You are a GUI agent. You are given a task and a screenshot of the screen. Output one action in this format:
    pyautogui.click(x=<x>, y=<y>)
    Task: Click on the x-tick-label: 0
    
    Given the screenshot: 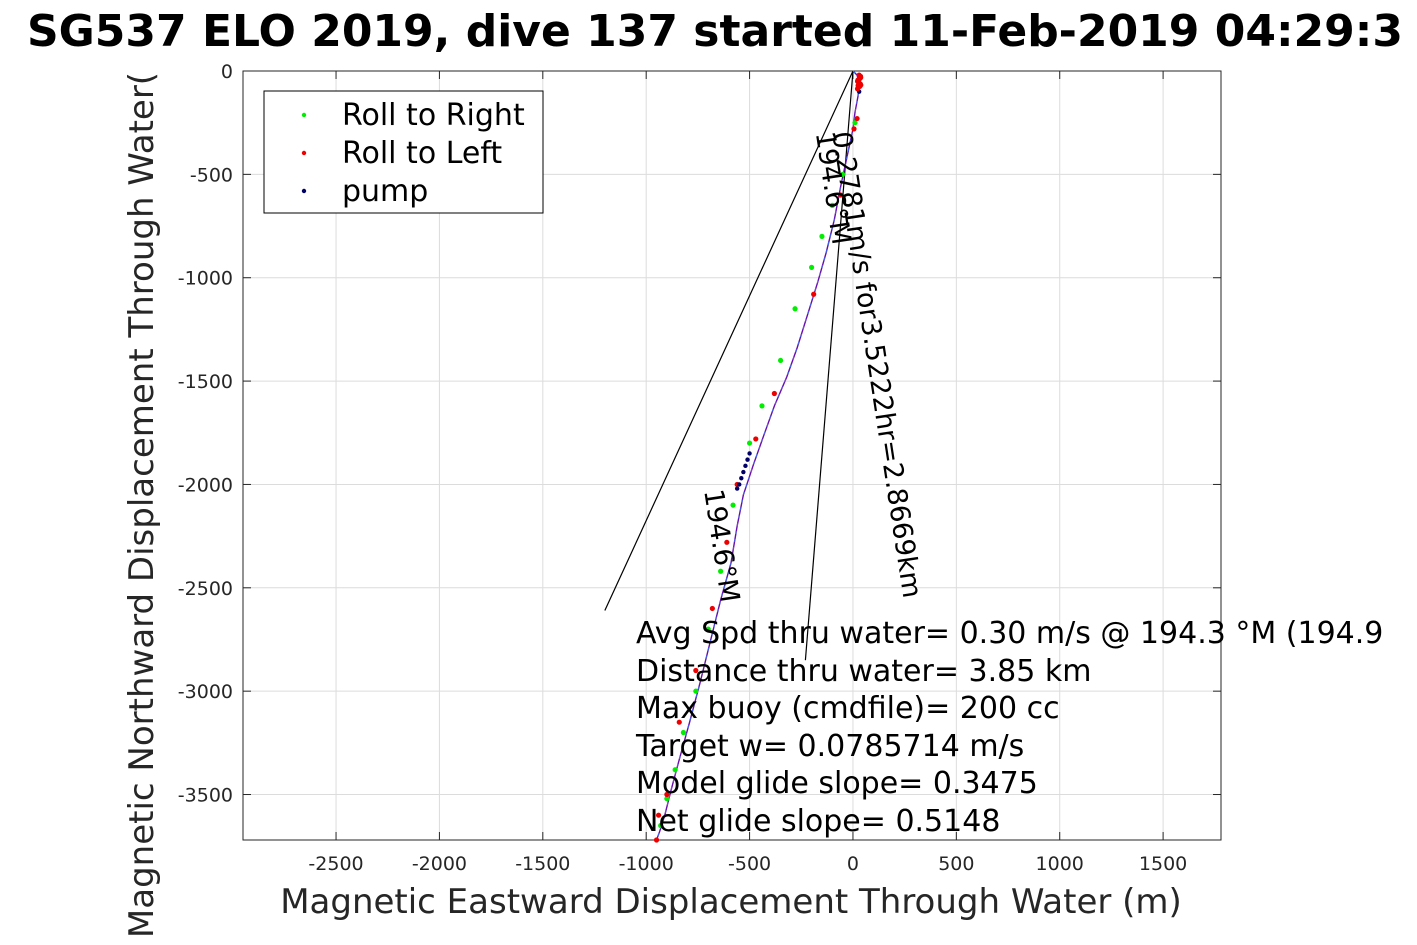 What is the action you would take?
    pyautogui.click(x=853, y=864)
    